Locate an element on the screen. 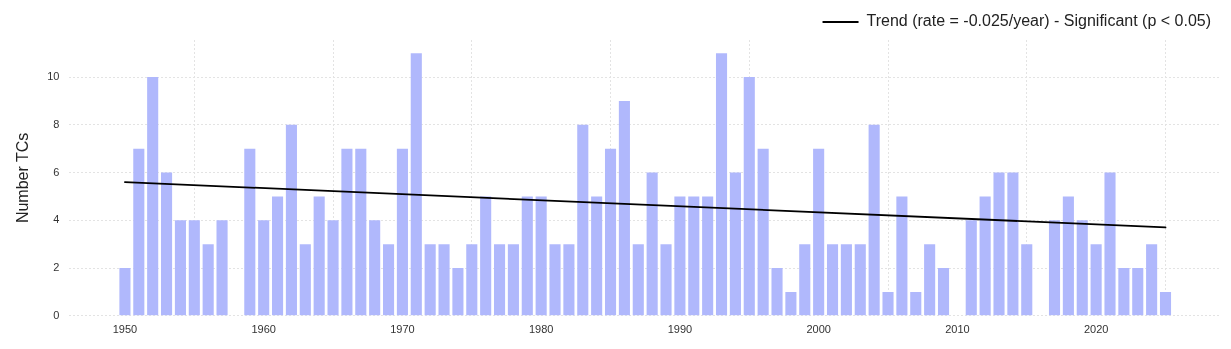 Image resolution: width=1231 pixels, height=349 pixels. y-tick-label: 0 is located at coordinates (56, 314).